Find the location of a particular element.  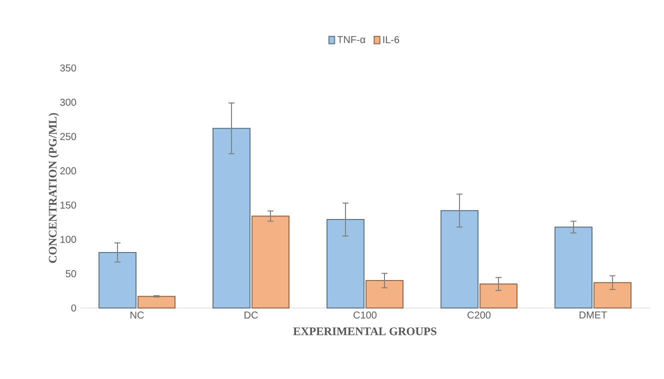

x-tick-label: C200 is located at coordinates (479, 315).